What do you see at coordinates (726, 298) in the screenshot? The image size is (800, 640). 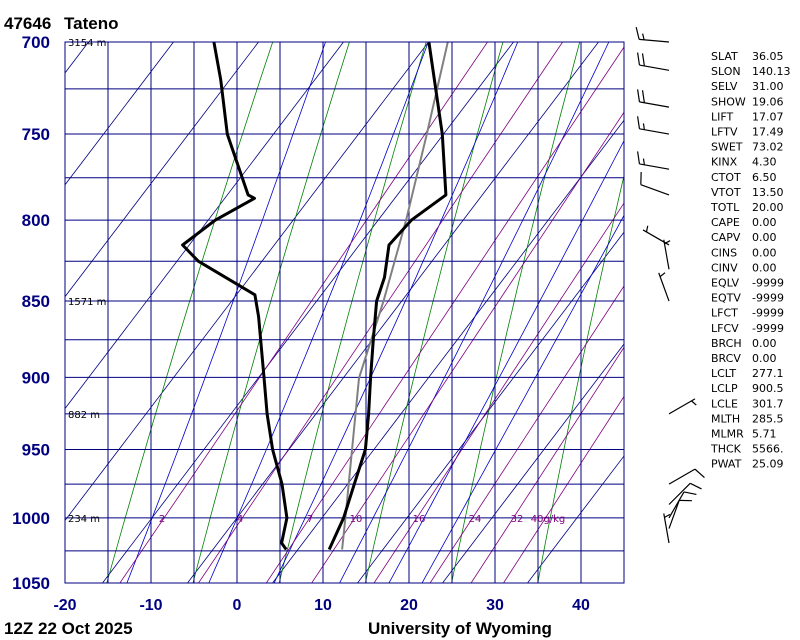 I see `index-key: EQTV` at bounding box center [726, 298].